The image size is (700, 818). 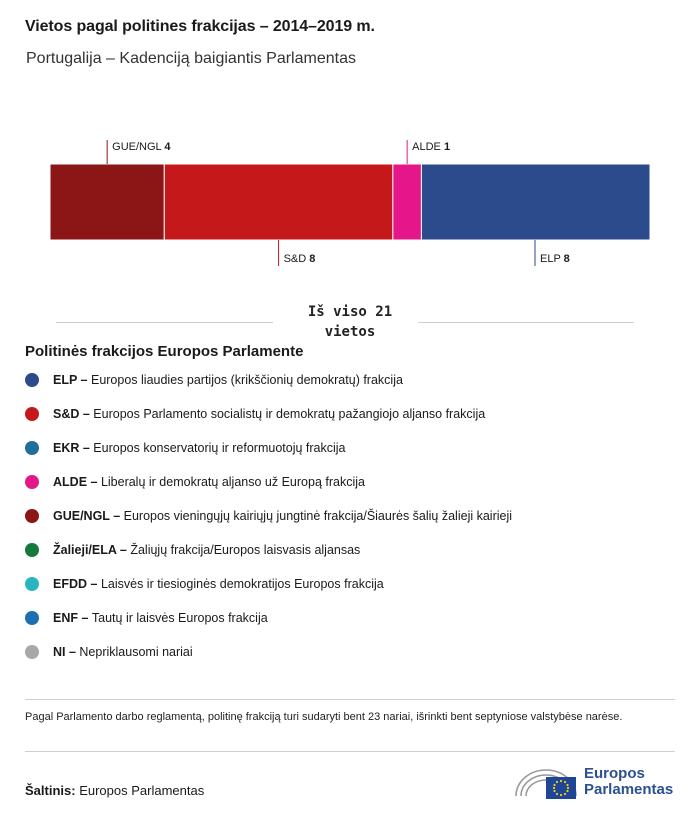 I want to click on legend-abbr: ALDE –, so click(x=77, y=482).